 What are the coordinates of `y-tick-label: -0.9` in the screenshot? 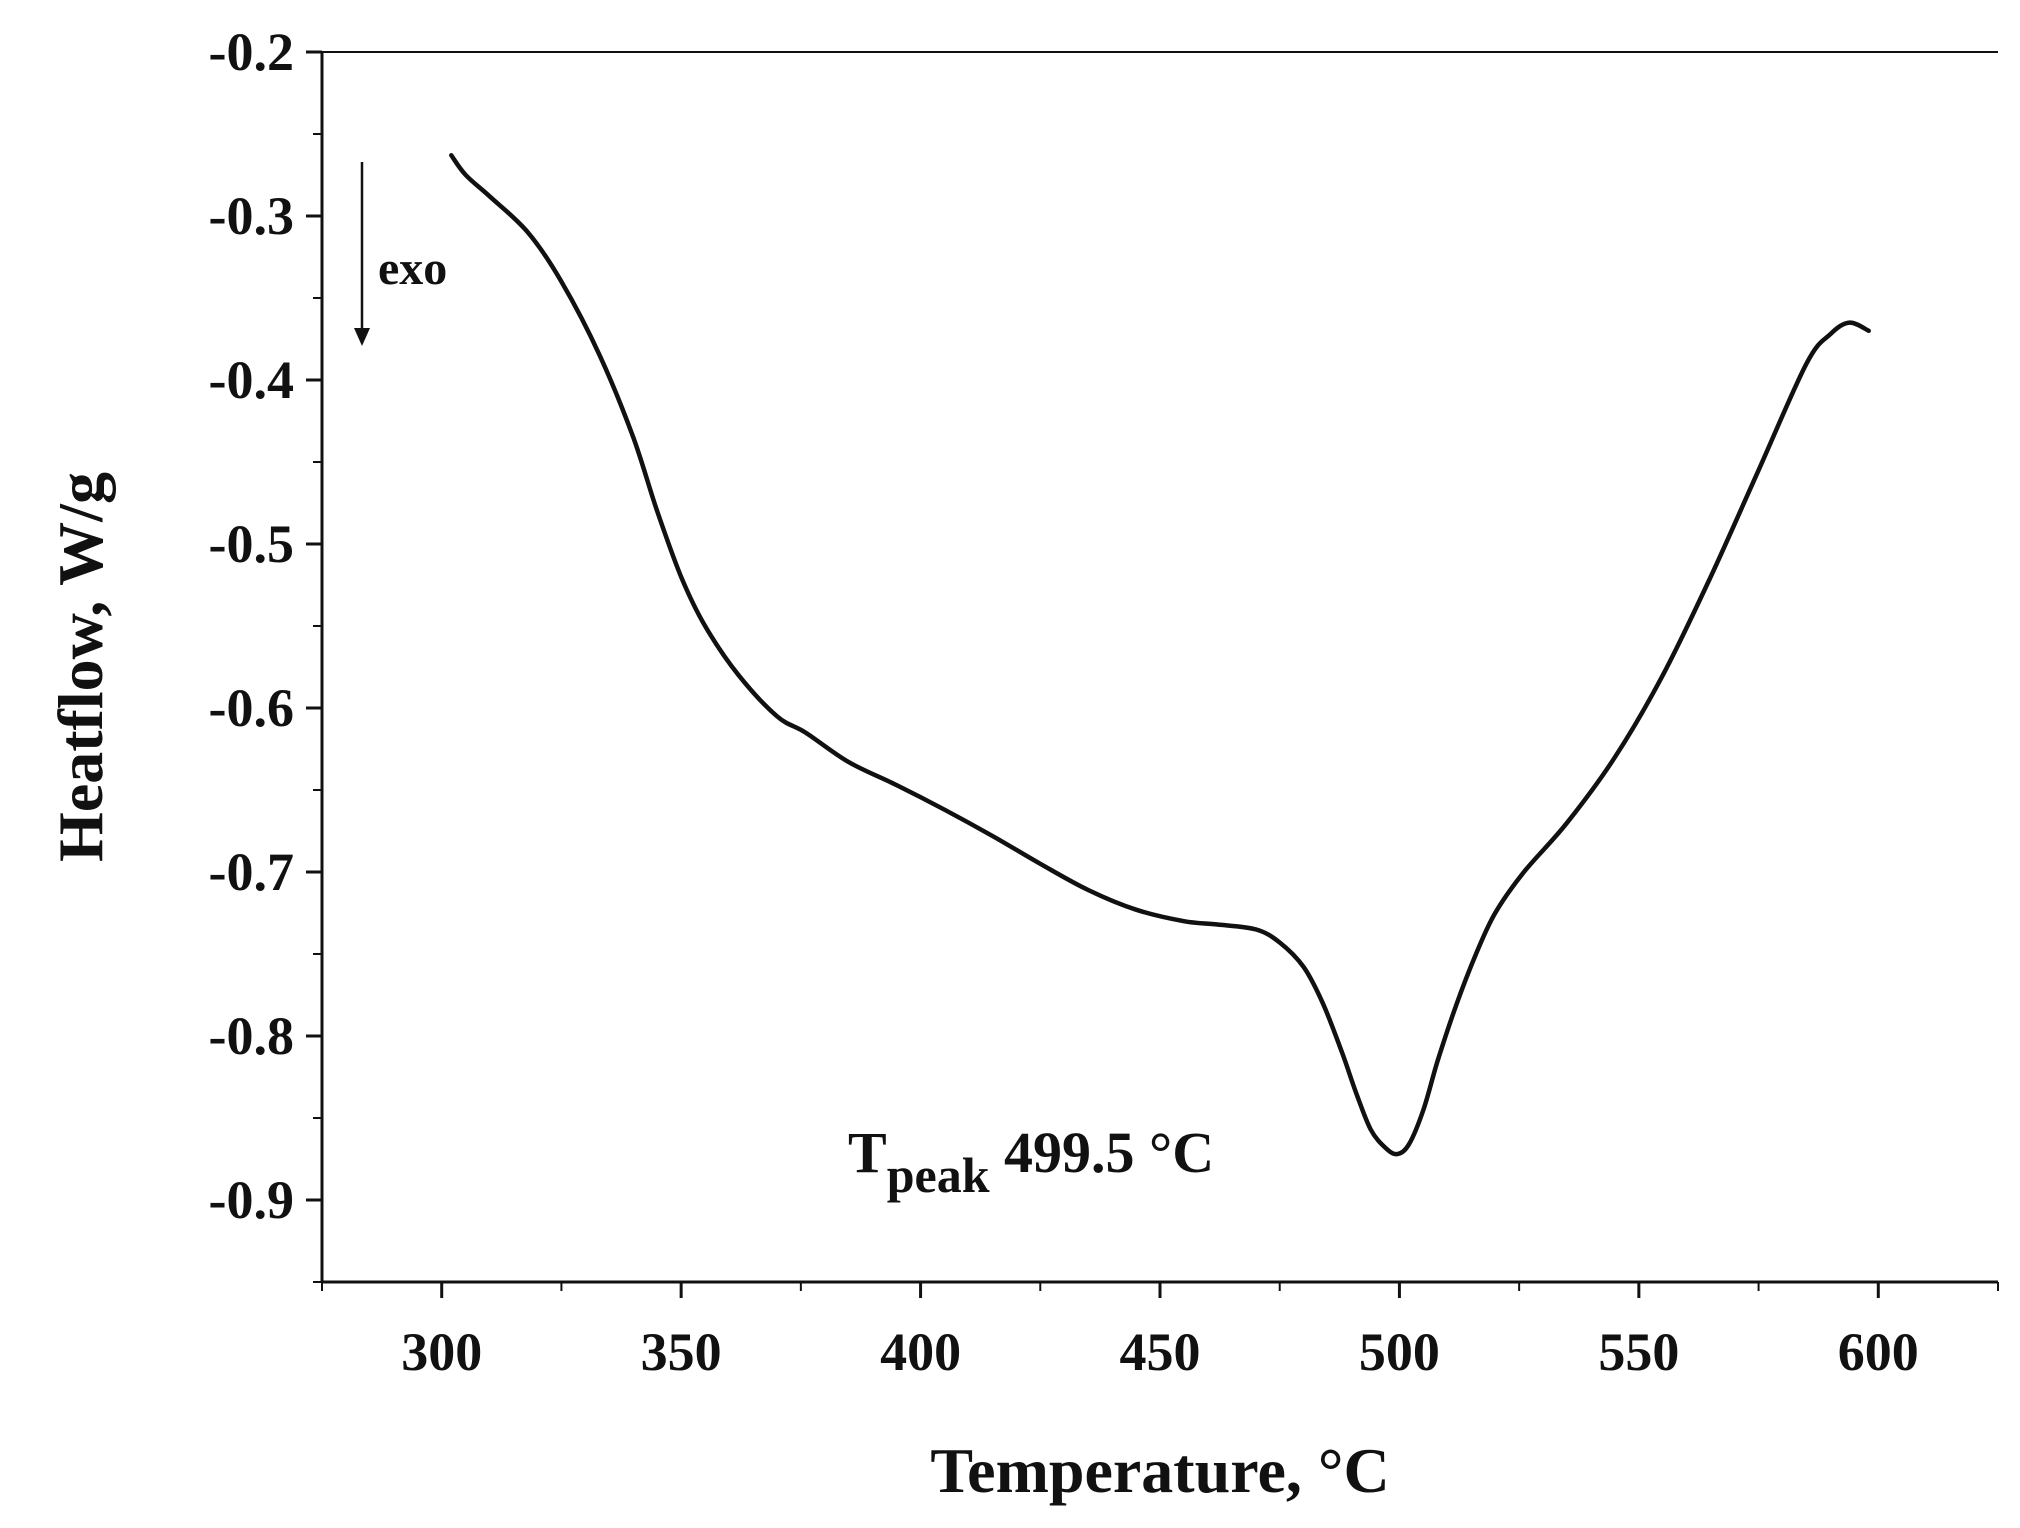 It's located at (251, 1200).